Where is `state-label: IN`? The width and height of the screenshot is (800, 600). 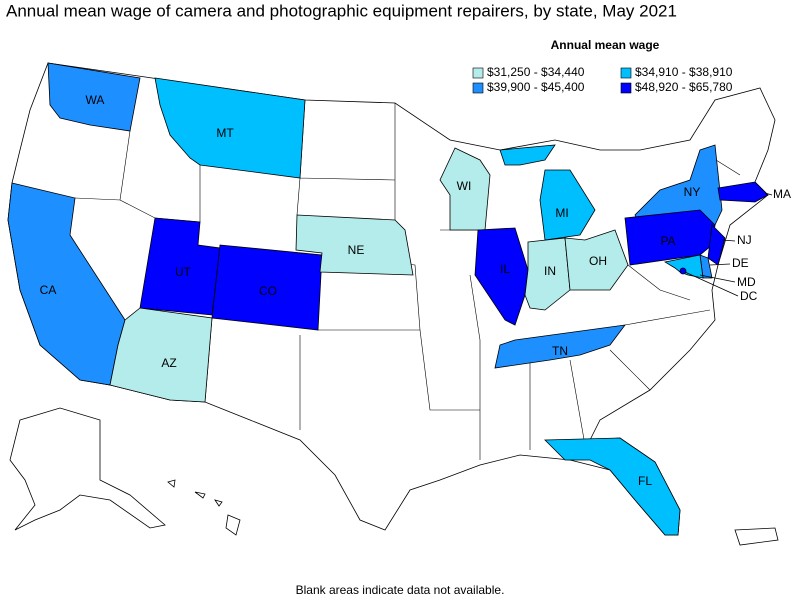
state-label: IN is located at coordinates (550, 271).